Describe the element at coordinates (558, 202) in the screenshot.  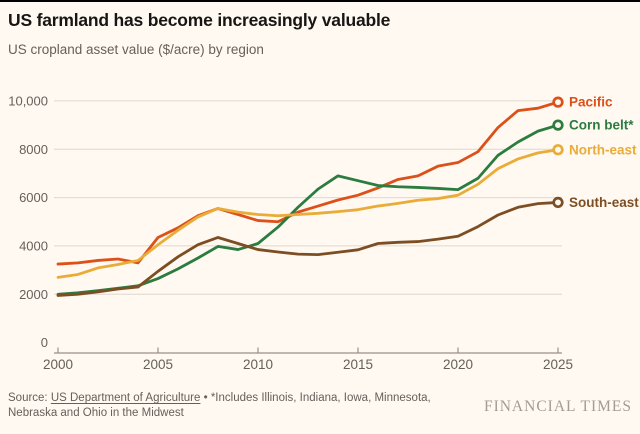
I see `marker-south-east` at that location.